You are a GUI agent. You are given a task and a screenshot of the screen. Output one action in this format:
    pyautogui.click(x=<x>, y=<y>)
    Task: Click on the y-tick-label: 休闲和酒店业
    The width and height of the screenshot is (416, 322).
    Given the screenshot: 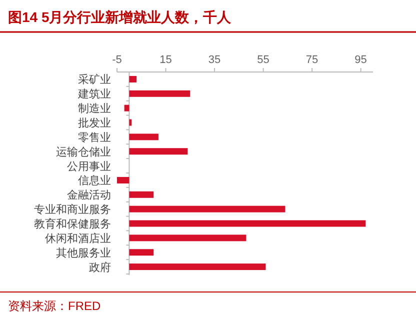 What is the action you would take?
    pyautogui.click(x=78, y=238)
    